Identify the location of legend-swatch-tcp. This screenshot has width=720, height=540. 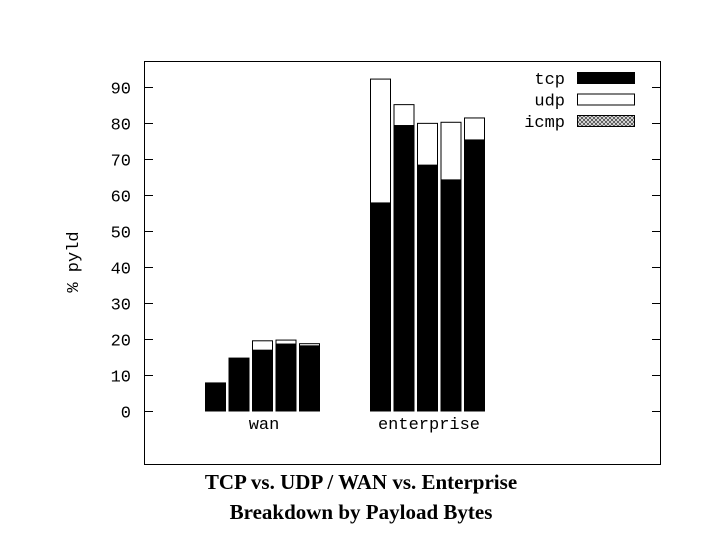
(606, 78).